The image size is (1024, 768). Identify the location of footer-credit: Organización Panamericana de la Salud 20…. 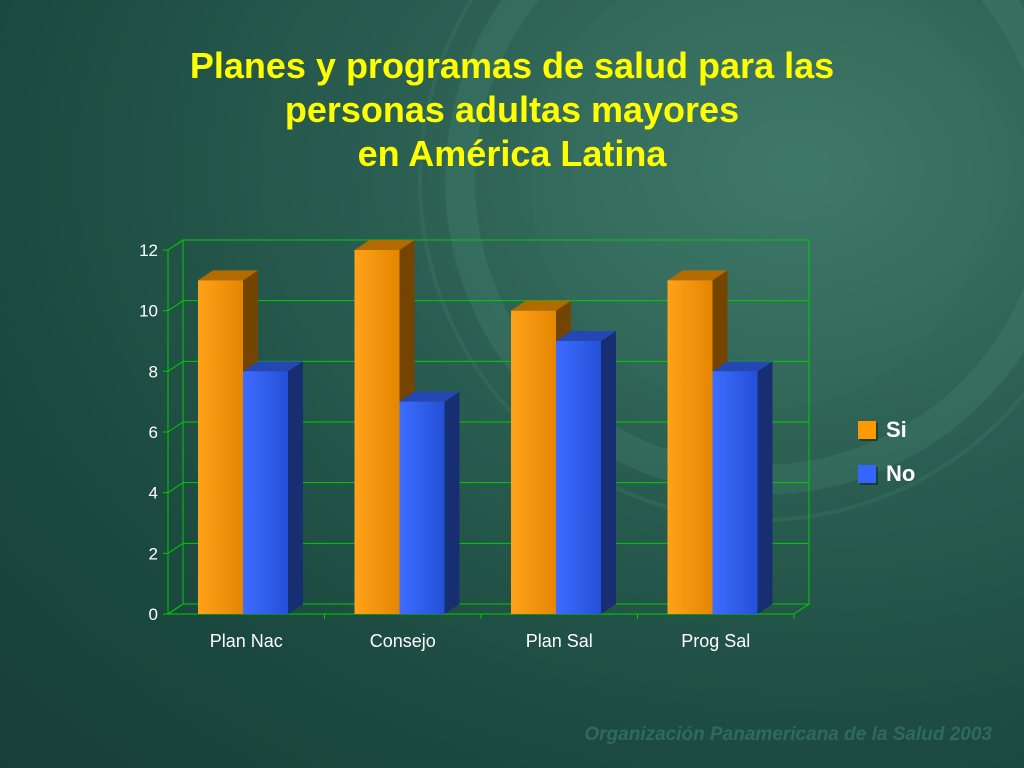
(788, 734).